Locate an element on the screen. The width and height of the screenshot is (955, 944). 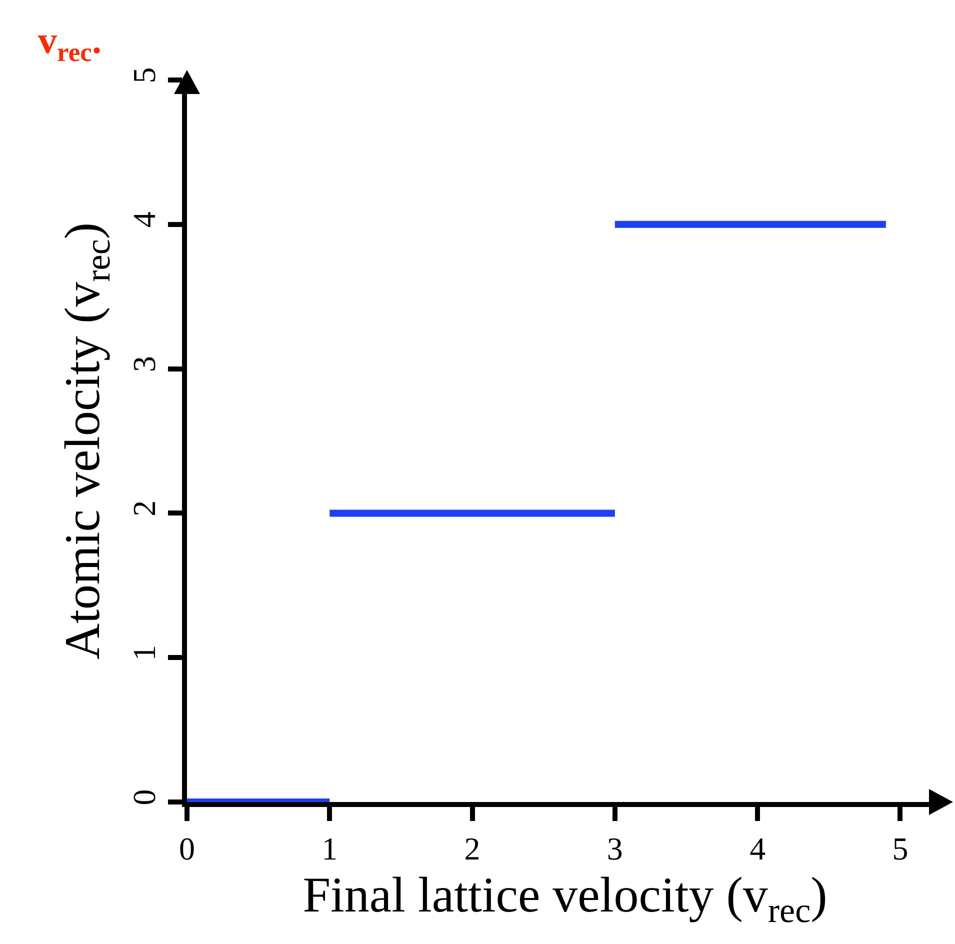
text: v$_{rec}$. is located at coordinates (70, 43).